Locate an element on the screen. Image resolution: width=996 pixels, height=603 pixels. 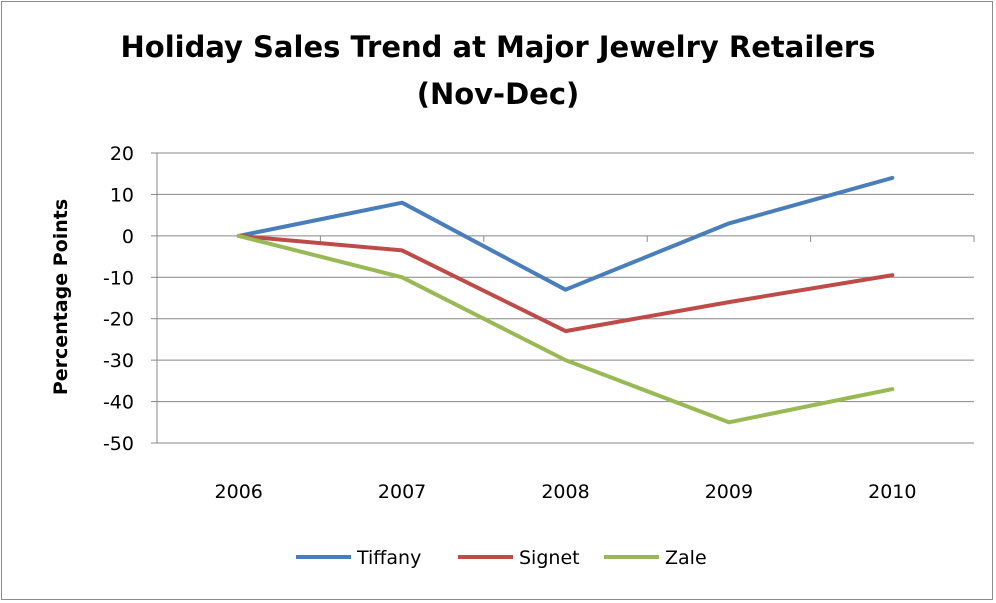
legend-label: Signet is located at coordinates (549, 558).